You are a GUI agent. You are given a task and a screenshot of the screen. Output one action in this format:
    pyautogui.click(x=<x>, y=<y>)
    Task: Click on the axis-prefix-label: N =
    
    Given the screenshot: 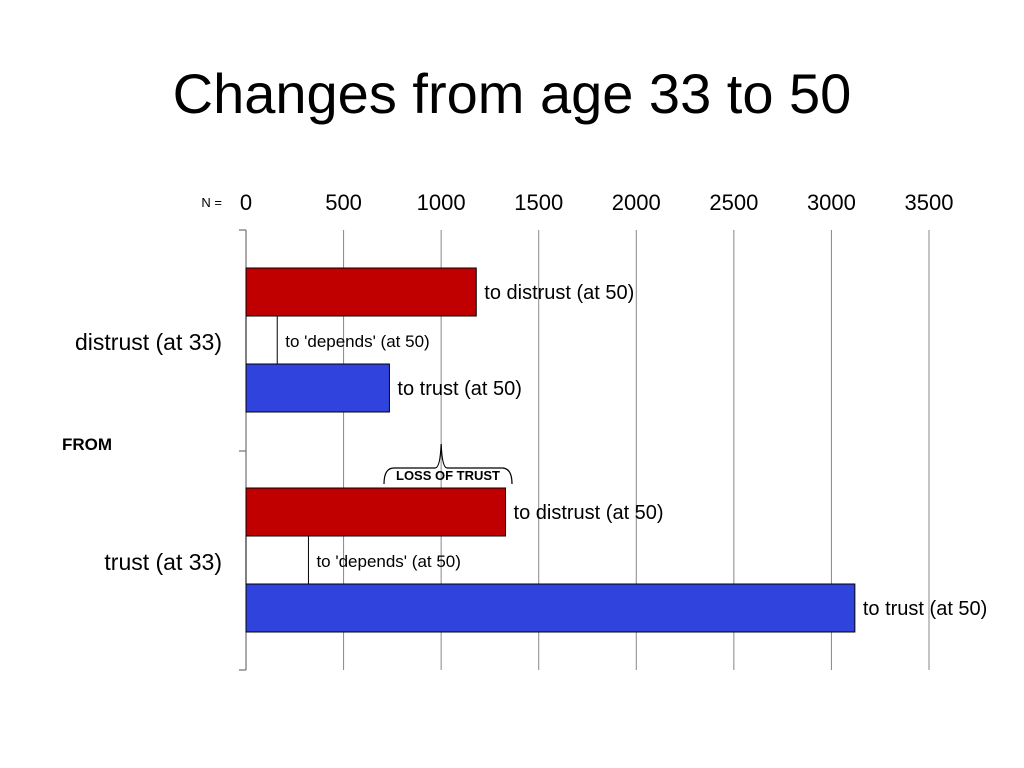 What is the action you would take?
    pyautogui.click(x=211, y=202)
    